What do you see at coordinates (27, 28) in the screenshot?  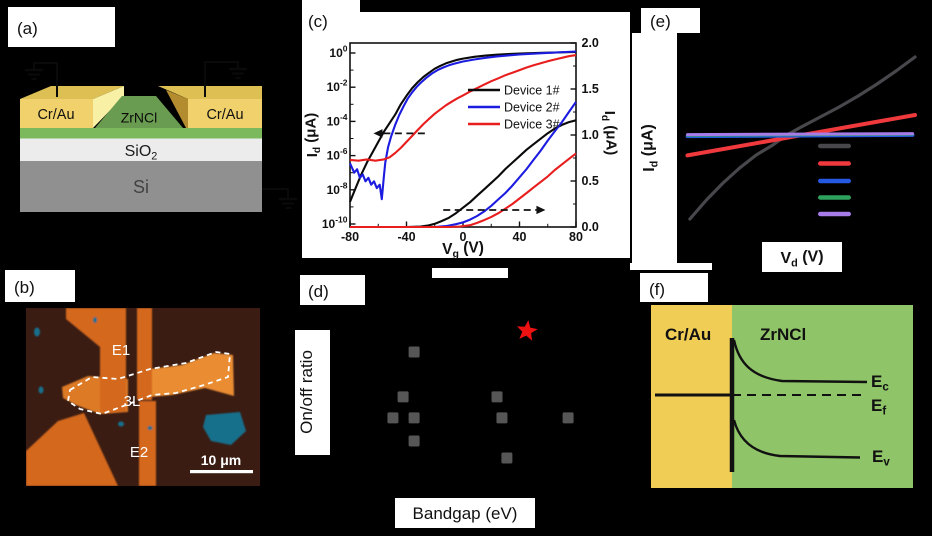 I see `panel-a-label: (a)` at bounding box center [27, 28].